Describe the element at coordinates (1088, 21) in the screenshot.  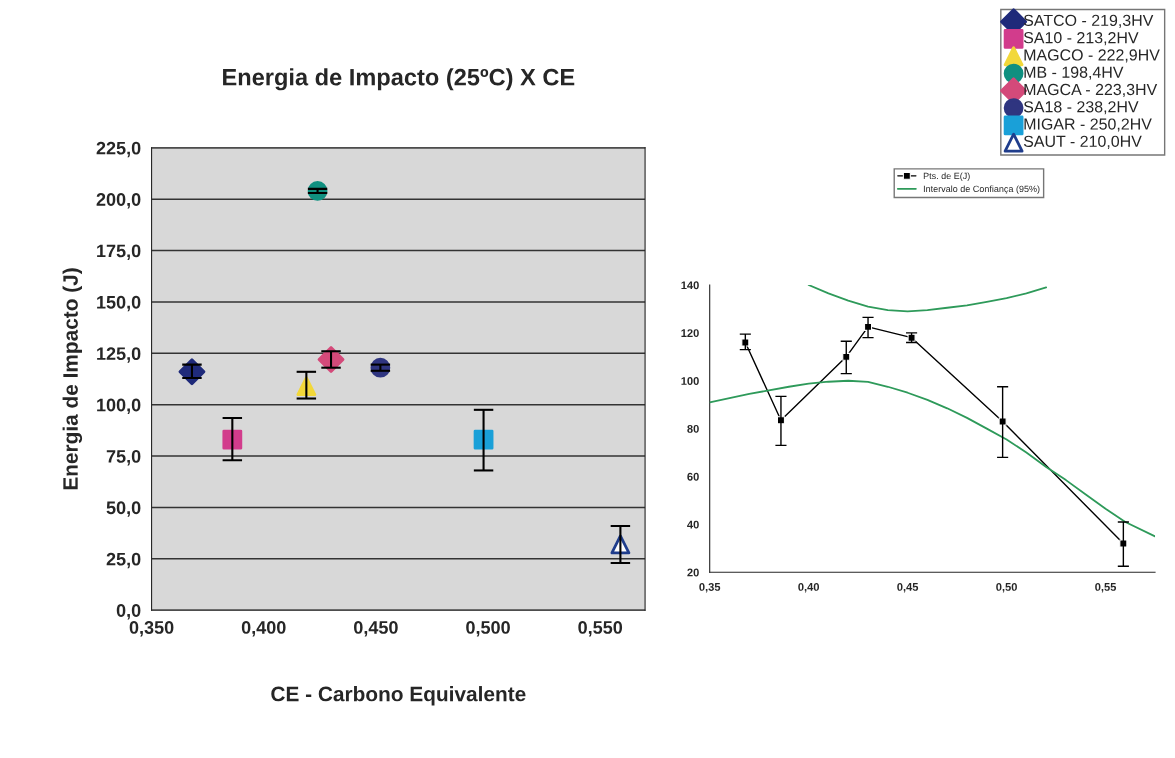
I see `legend-label: SATCO - 219,3HV` at that location.